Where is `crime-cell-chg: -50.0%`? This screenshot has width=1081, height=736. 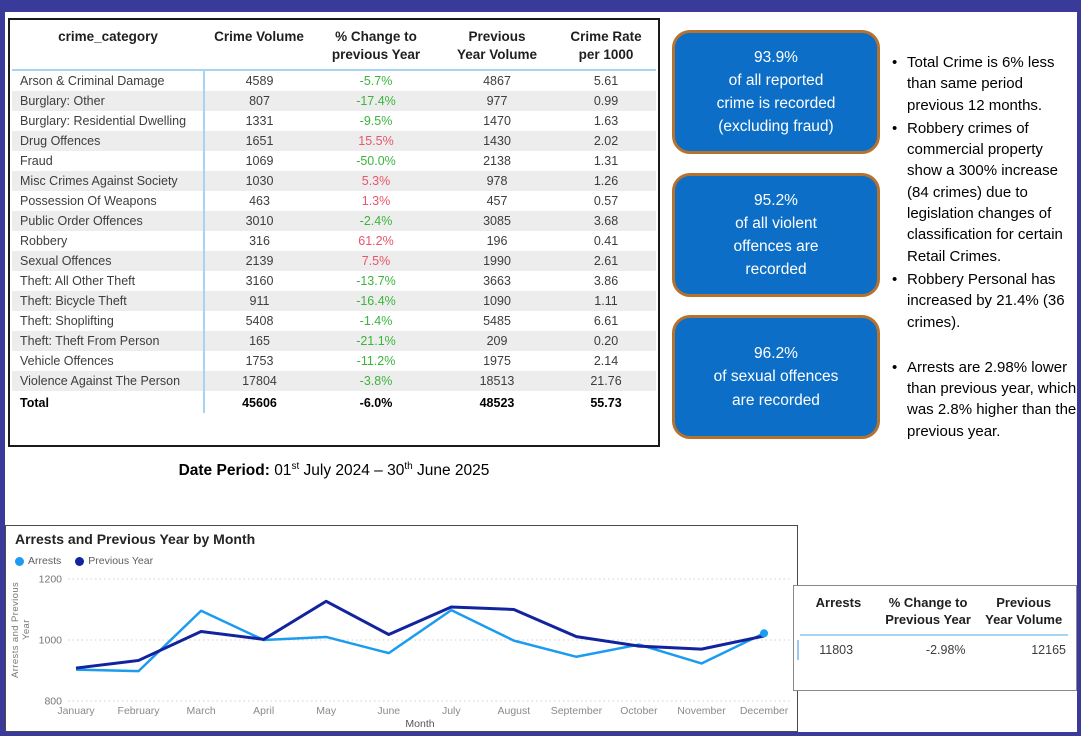 crime-cell-chg: -50.0% is located at coordinates (376, 161).